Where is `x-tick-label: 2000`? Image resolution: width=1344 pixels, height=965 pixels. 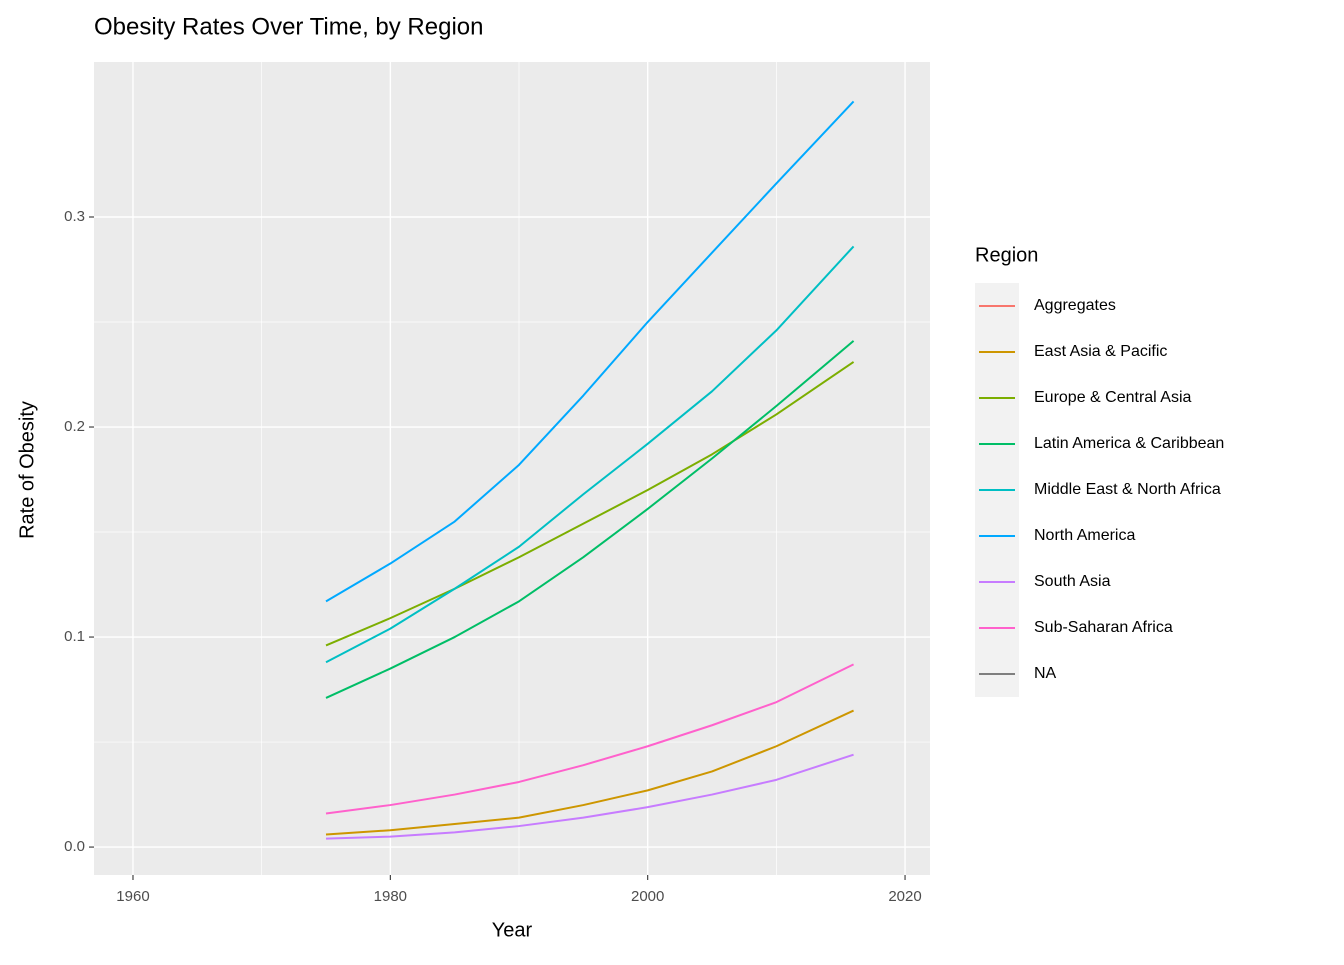 x-tick-label: 2000 is located at coordinates (647, 896).